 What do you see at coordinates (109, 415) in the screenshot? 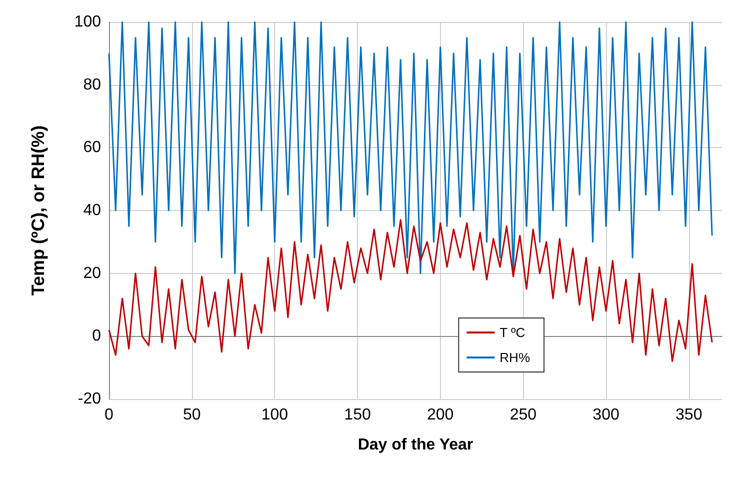
I see `x-tick-label: 0` at bounding box center [109, 415].